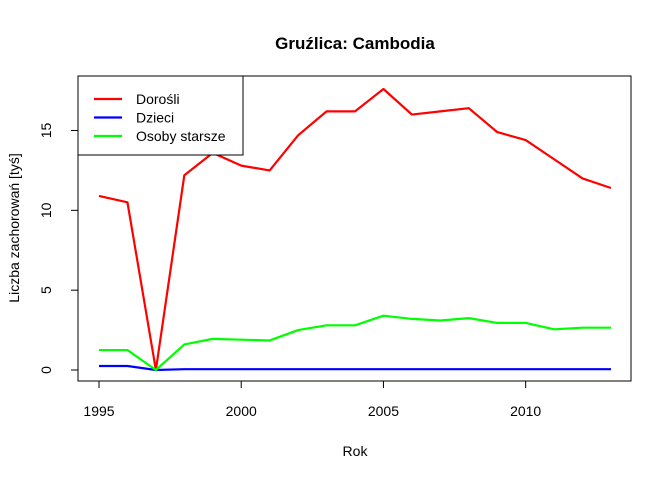  I want to click on x-axis-label: Rok, so click(356, 451).